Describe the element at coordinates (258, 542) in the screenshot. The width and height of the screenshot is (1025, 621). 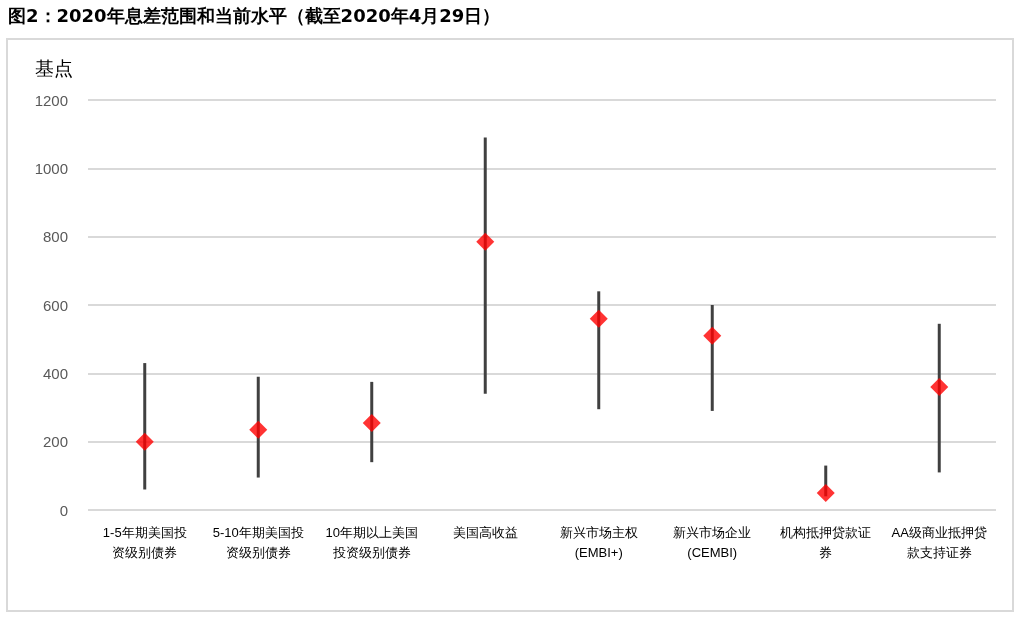
I see `x-tick-label: 5-10年期美国投资级别债券` at that location.